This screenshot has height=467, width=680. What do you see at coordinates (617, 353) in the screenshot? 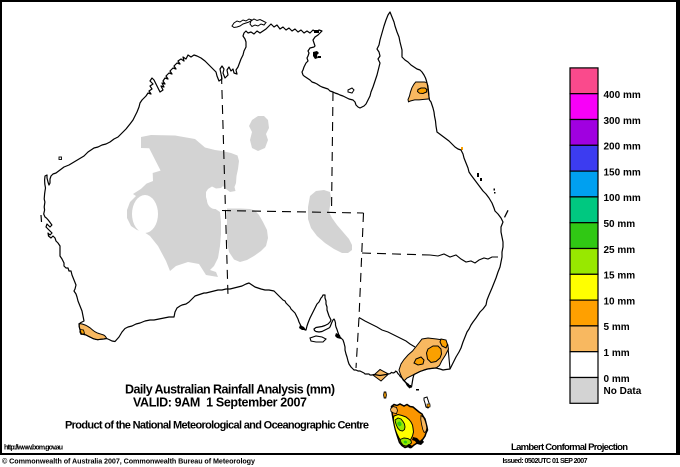
I see `svg-text: 1 mm` at bounding box center [617, 353].